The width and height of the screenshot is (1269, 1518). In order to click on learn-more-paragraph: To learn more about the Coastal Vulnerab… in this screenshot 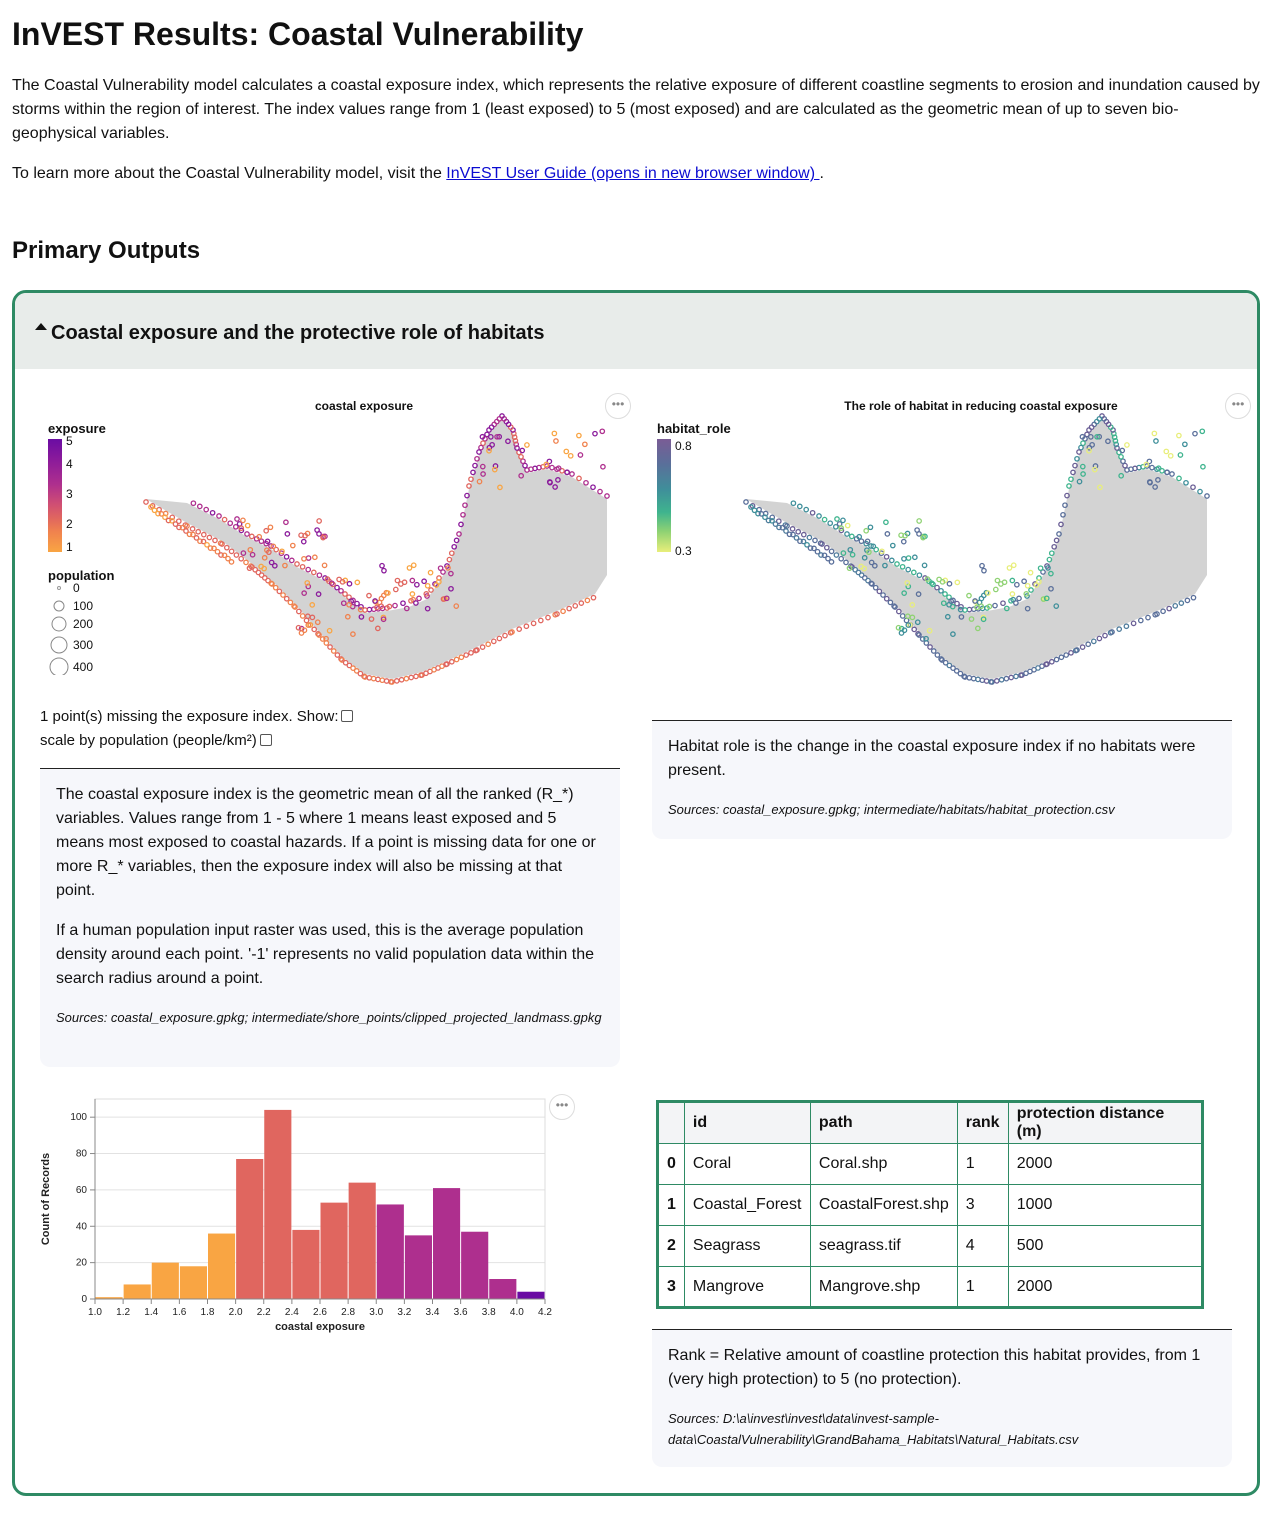, I will do `click(418, 174)`.